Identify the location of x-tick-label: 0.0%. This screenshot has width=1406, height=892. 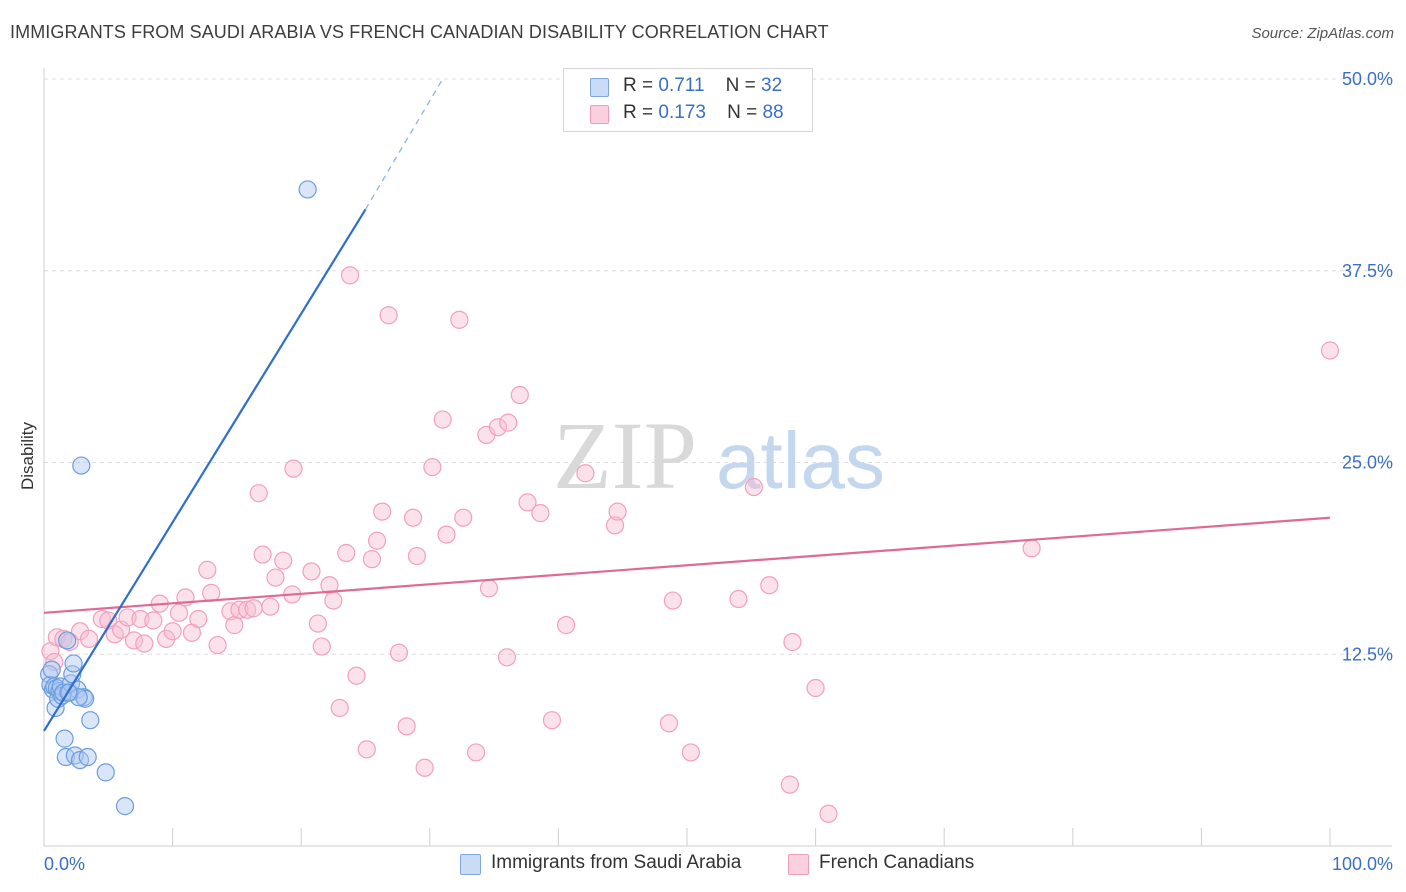
(64, 864).